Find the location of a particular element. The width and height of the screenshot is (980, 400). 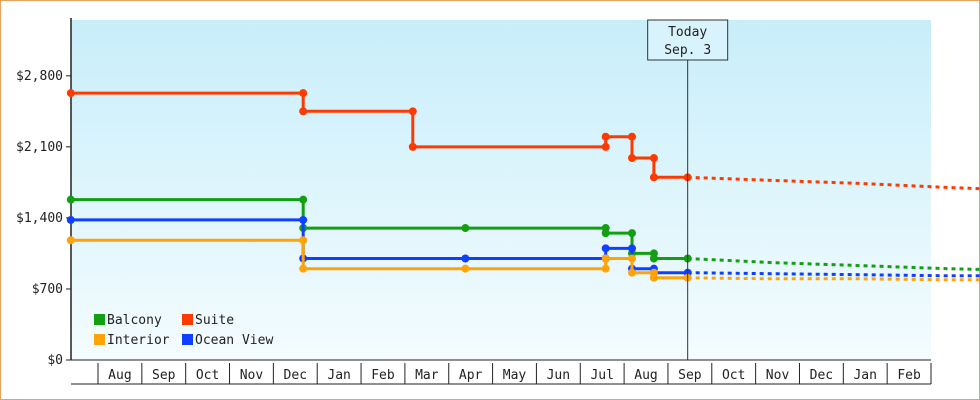

y-tick-label: $700 is located at coordinates (47, 289).